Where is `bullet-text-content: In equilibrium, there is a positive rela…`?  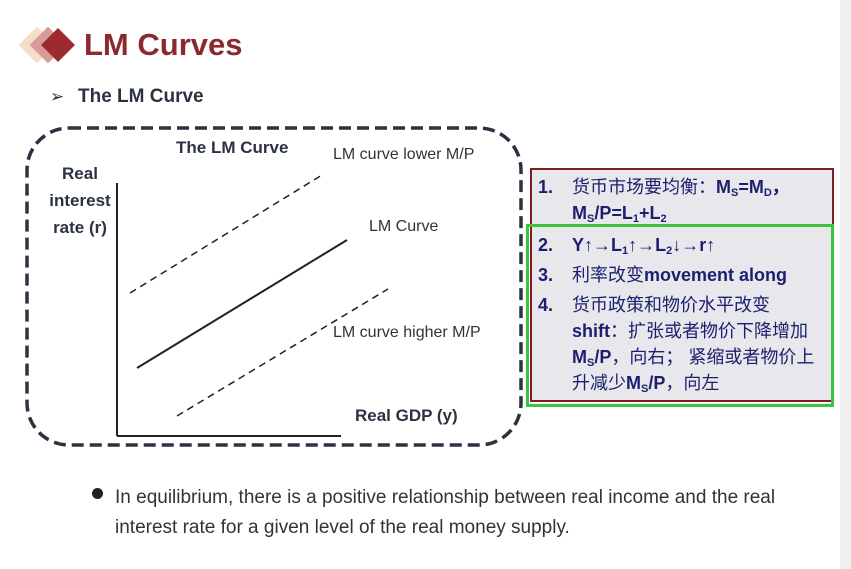 bullet-text-content: In equilibrium, there is a positive rela… is located at coordinates (445, 512).